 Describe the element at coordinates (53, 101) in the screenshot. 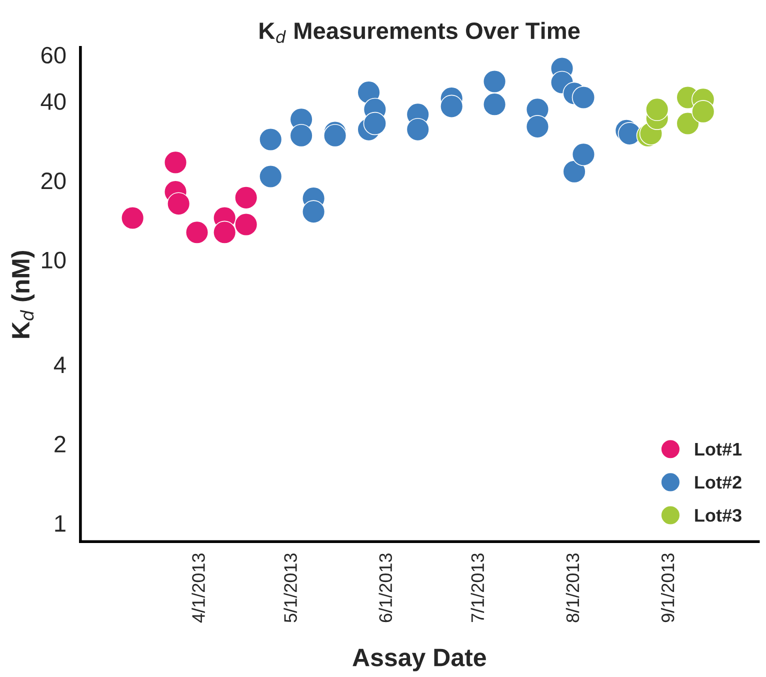

I see `y-tick-label: 40` at that location.